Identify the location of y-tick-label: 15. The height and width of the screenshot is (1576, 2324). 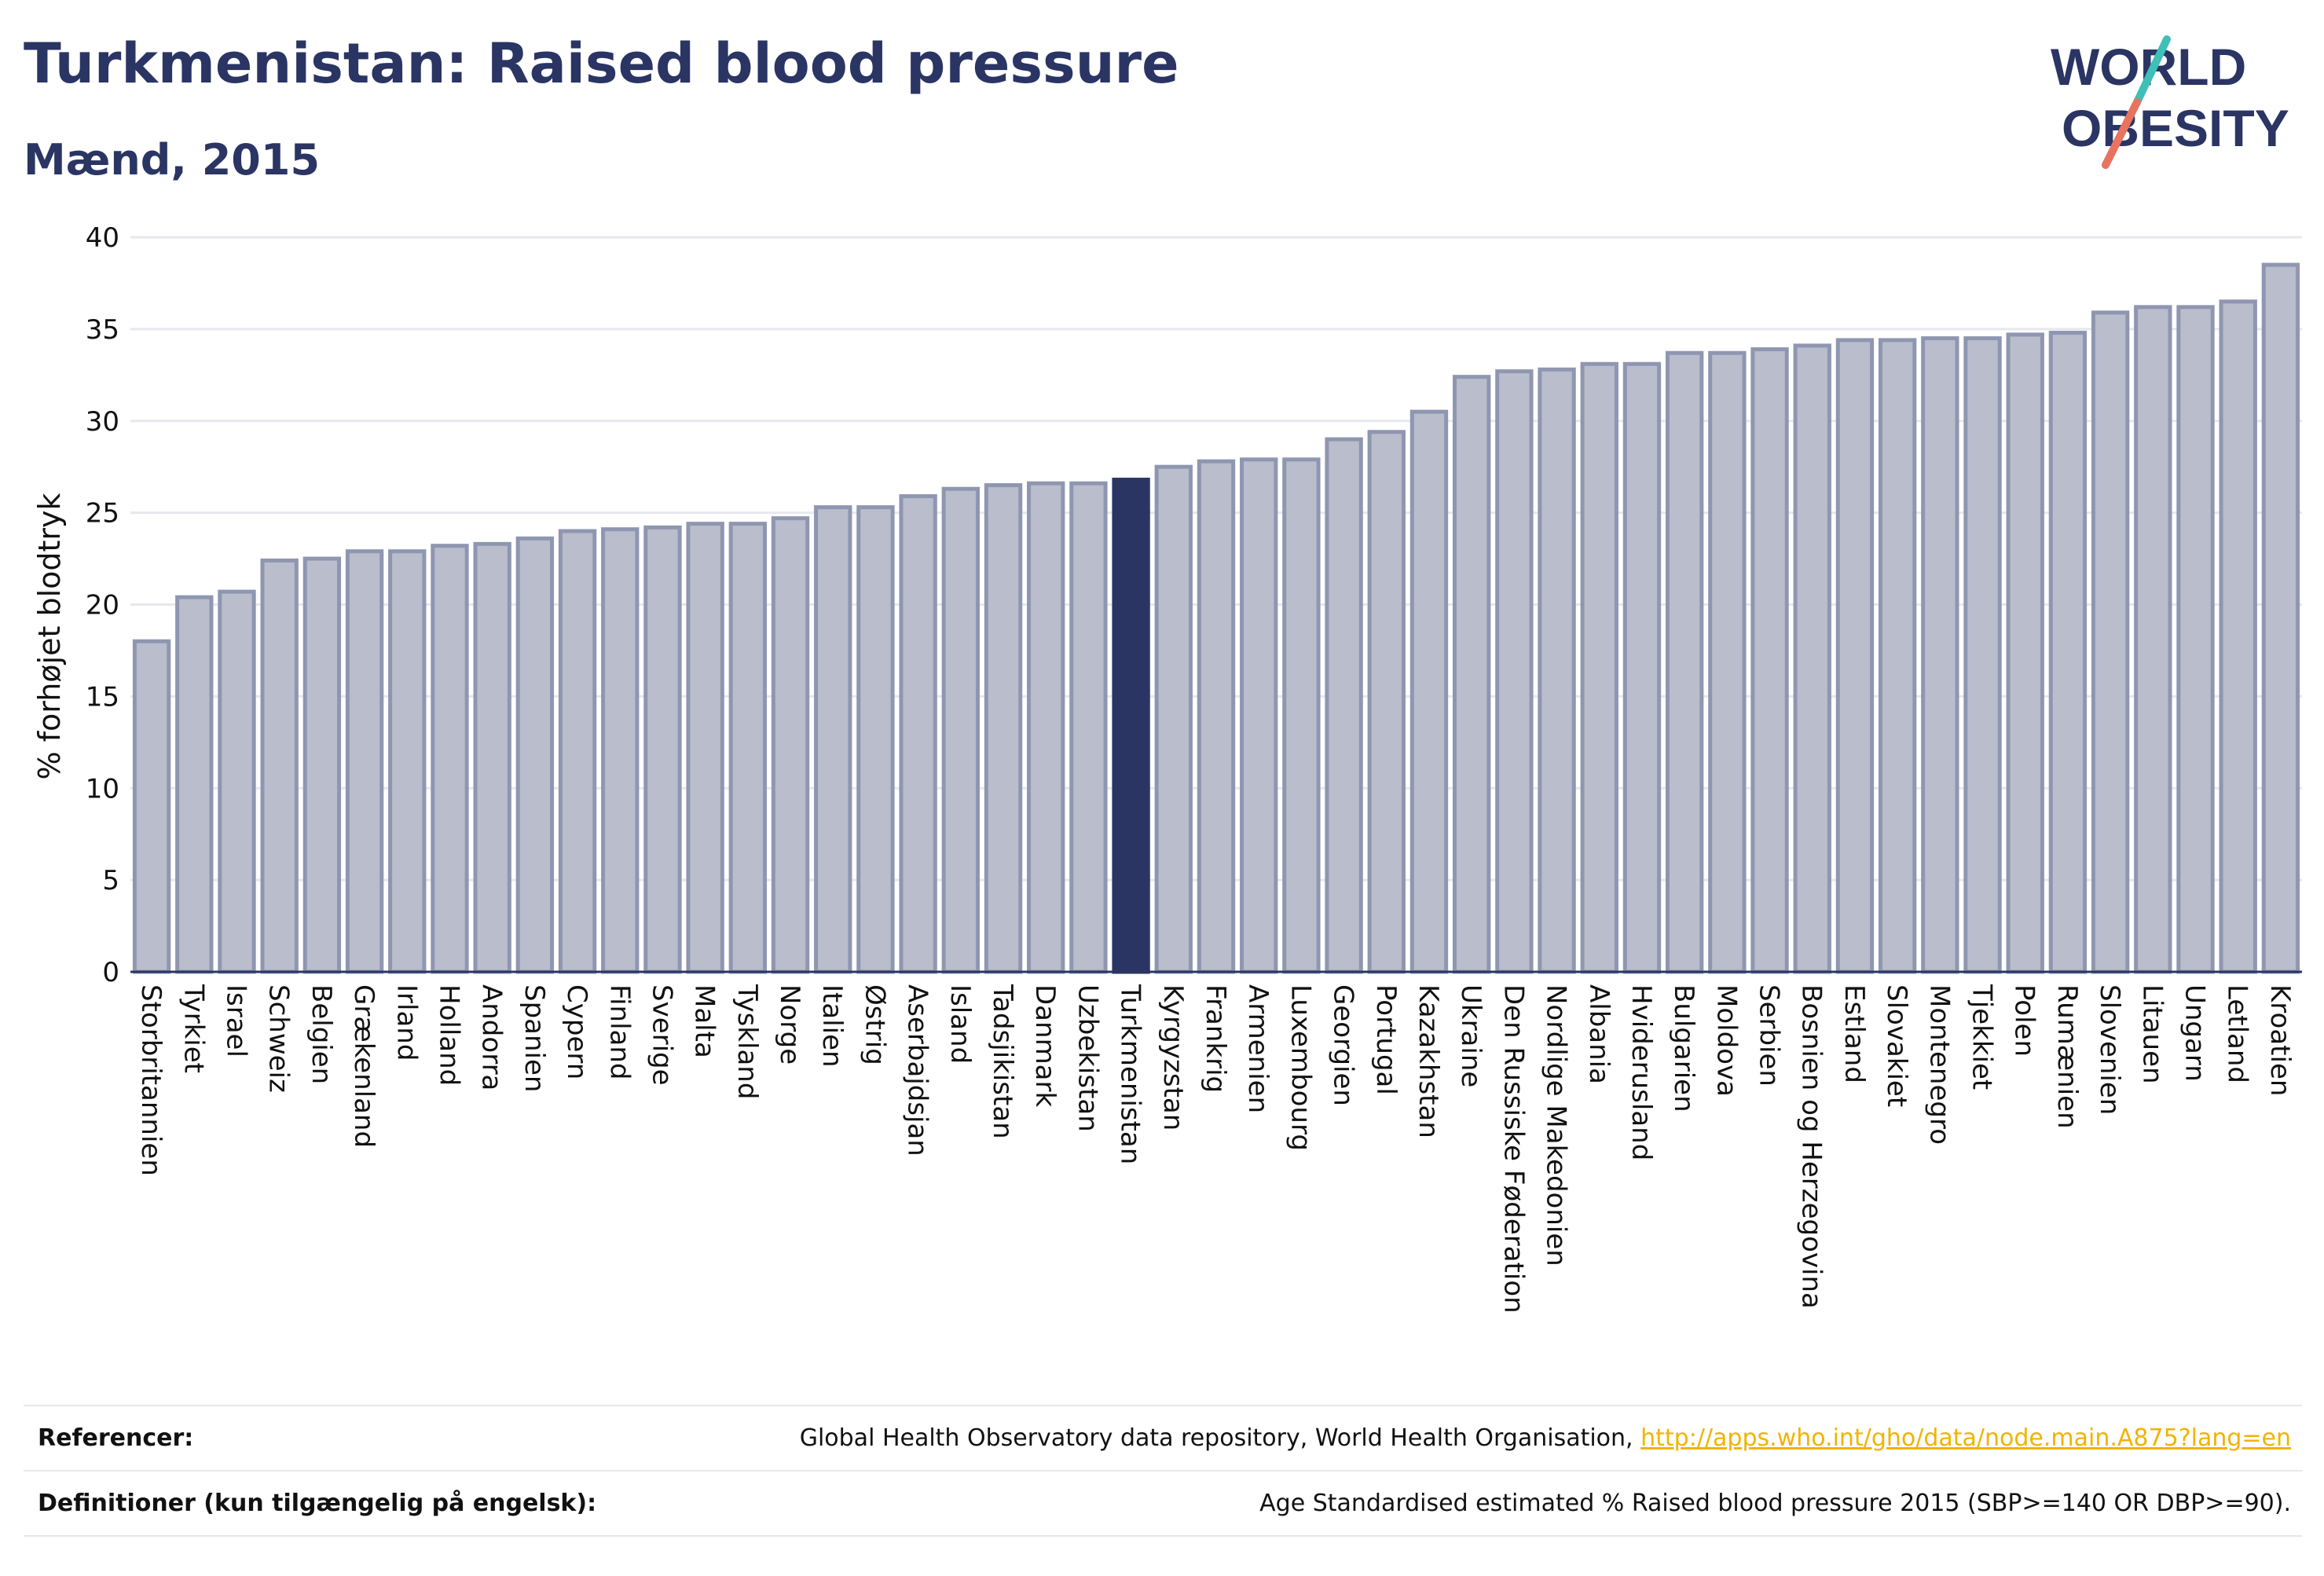
(102, 697).